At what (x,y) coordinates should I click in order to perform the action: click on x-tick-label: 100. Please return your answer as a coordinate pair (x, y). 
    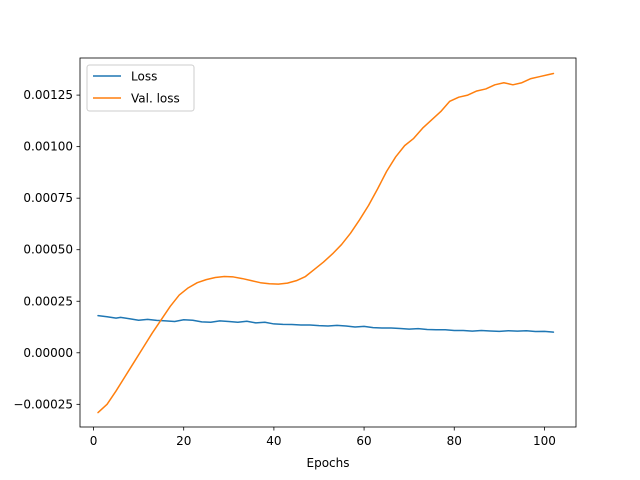
    Looking at the image, I should click on (544, 441).